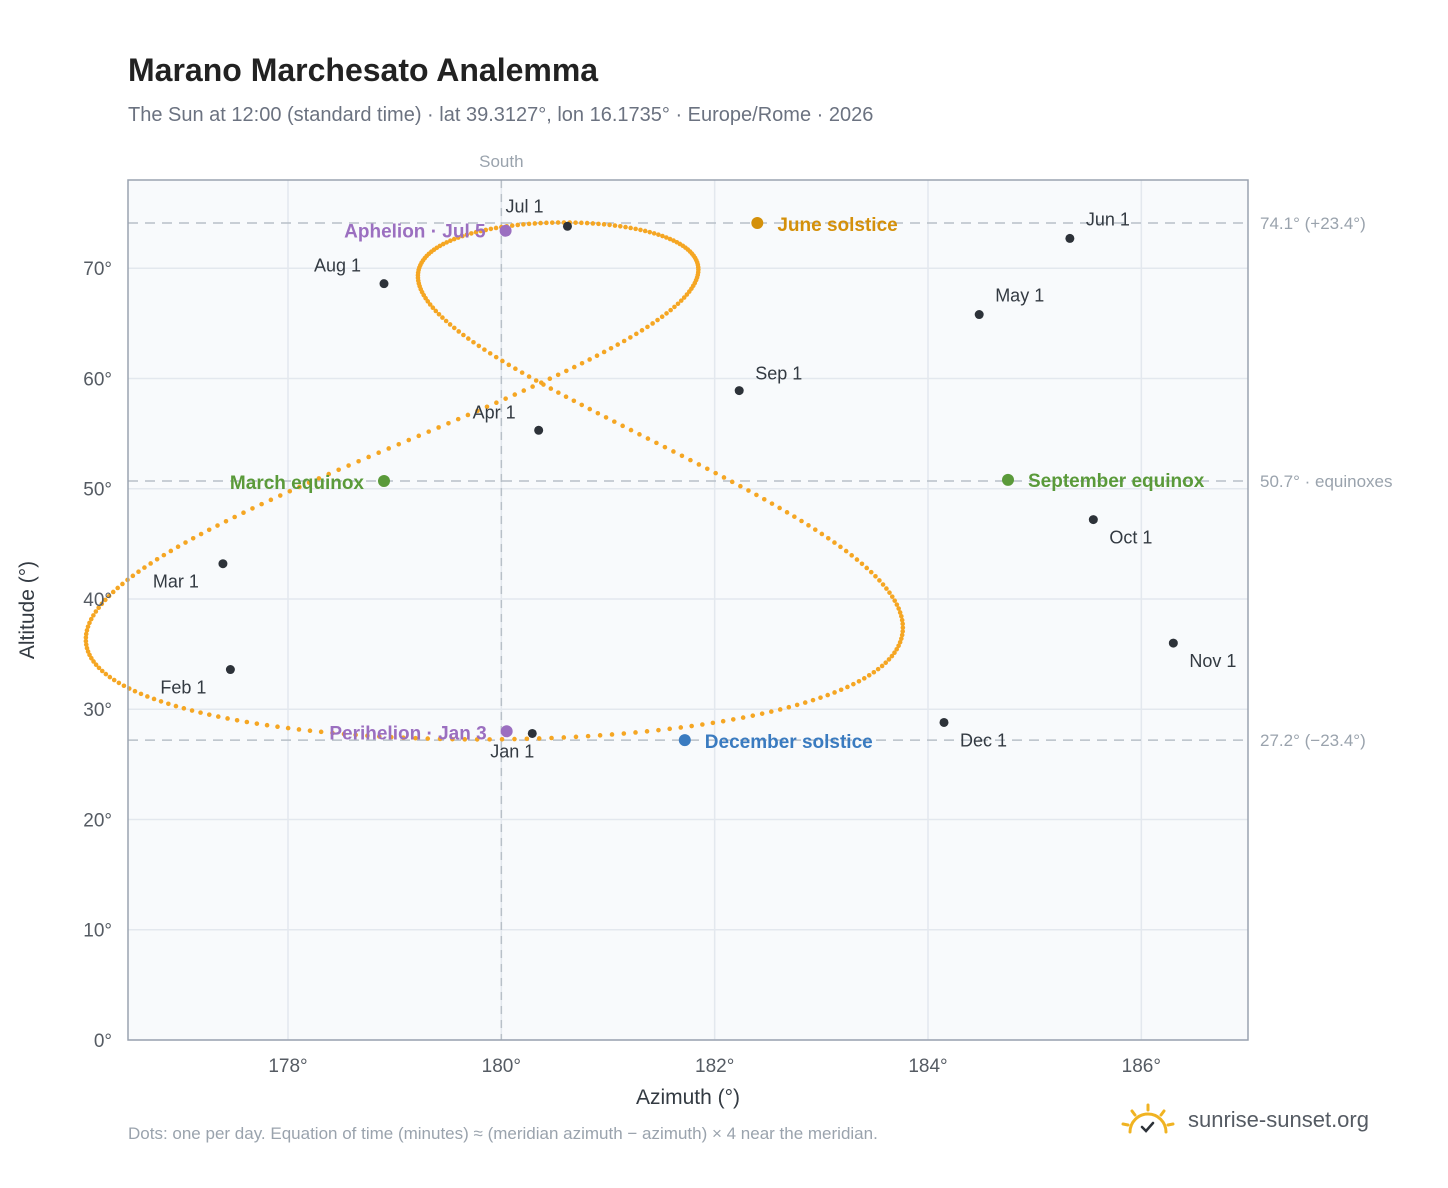  Describe the element at coordinates (103, 1041) in the screenshot. I see `y-tick-label: 0°` at that location.